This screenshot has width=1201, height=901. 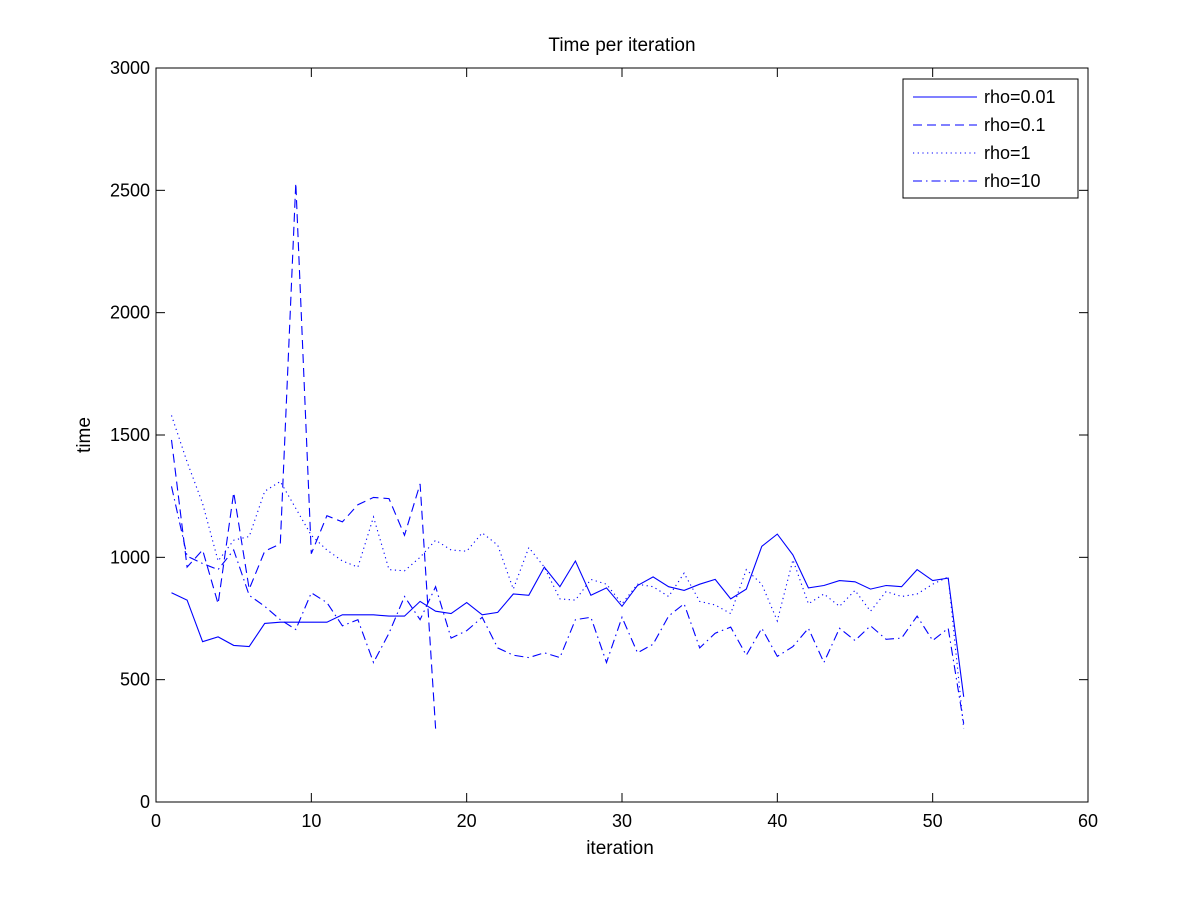 I want to click on legend-label: rho=0.01, so click(x=1020, y=97).